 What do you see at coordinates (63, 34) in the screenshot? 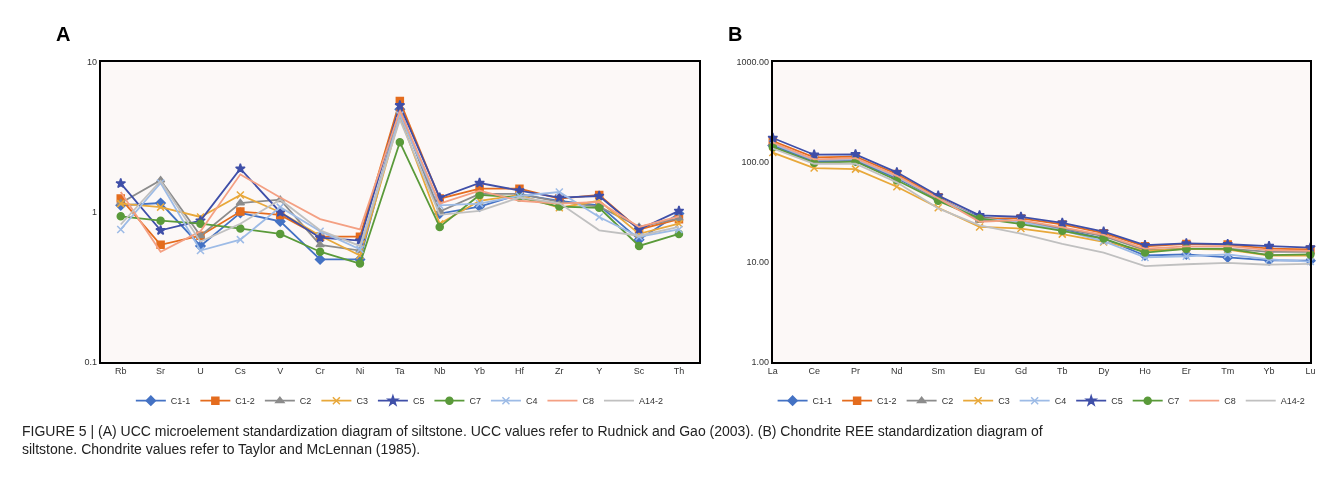
I see `chart-title: A` at bounding box center [63, 34].